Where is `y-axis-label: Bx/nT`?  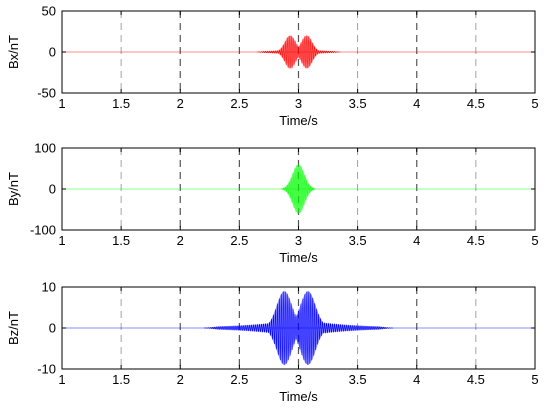
y-axis-label: Bx/nT is located at coordinates (13, 52).